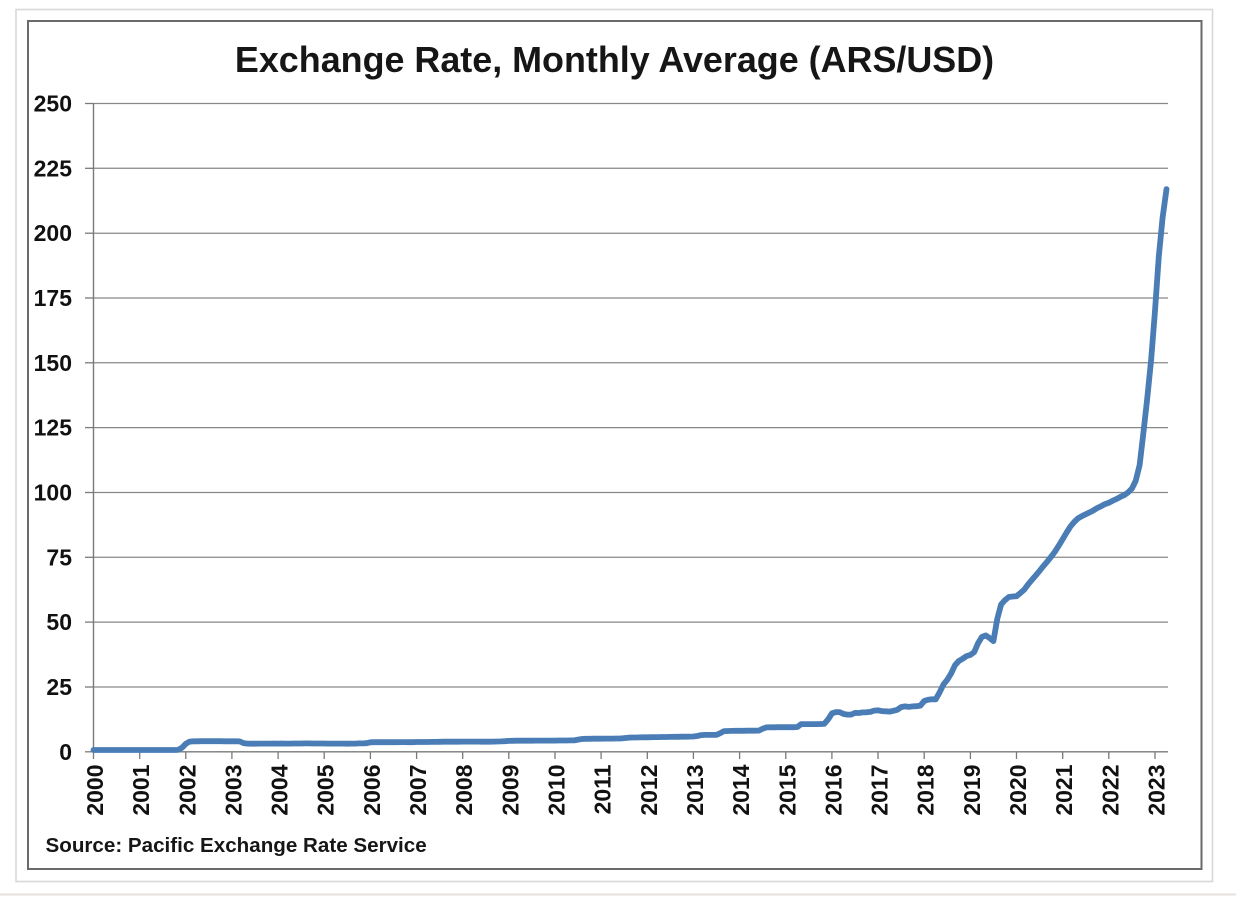 This screenshot has width=1236, height=903. Describe the element at coordinates (649, 790) in the screenshot. I see `svg-text: 2012` at that location.